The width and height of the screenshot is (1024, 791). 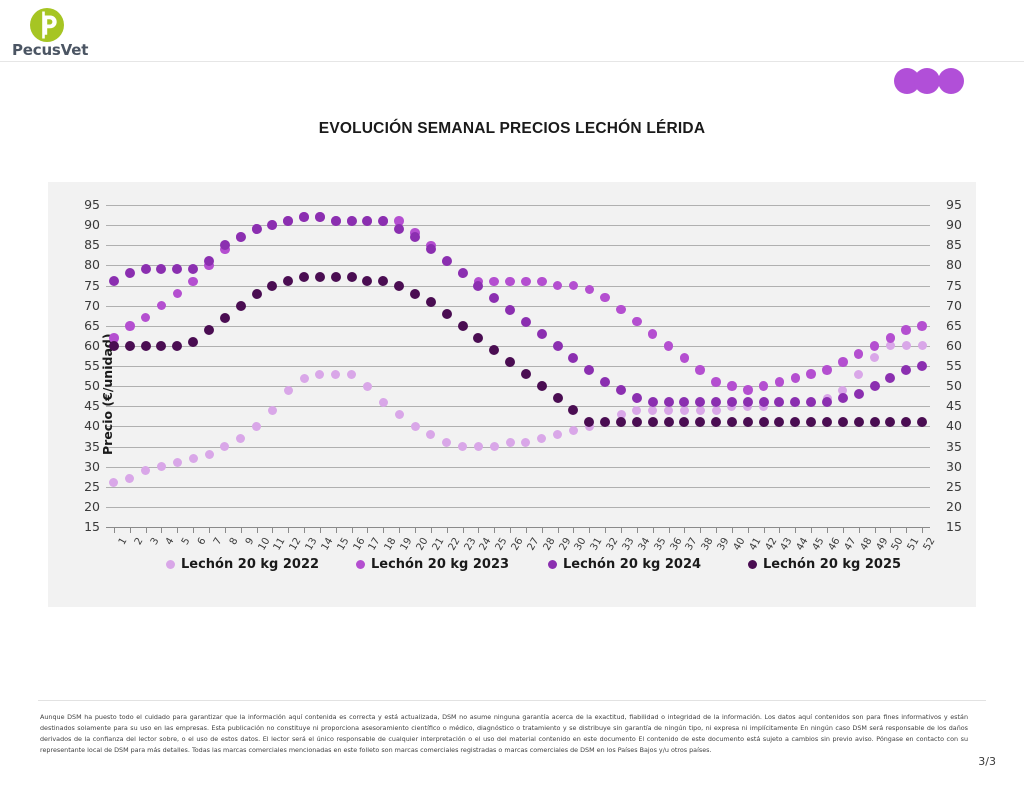 What do you see at coordinates (954, 245) in the screenshot?
I see `y-tick-label-right: 85` at bounding box center [954, 245].